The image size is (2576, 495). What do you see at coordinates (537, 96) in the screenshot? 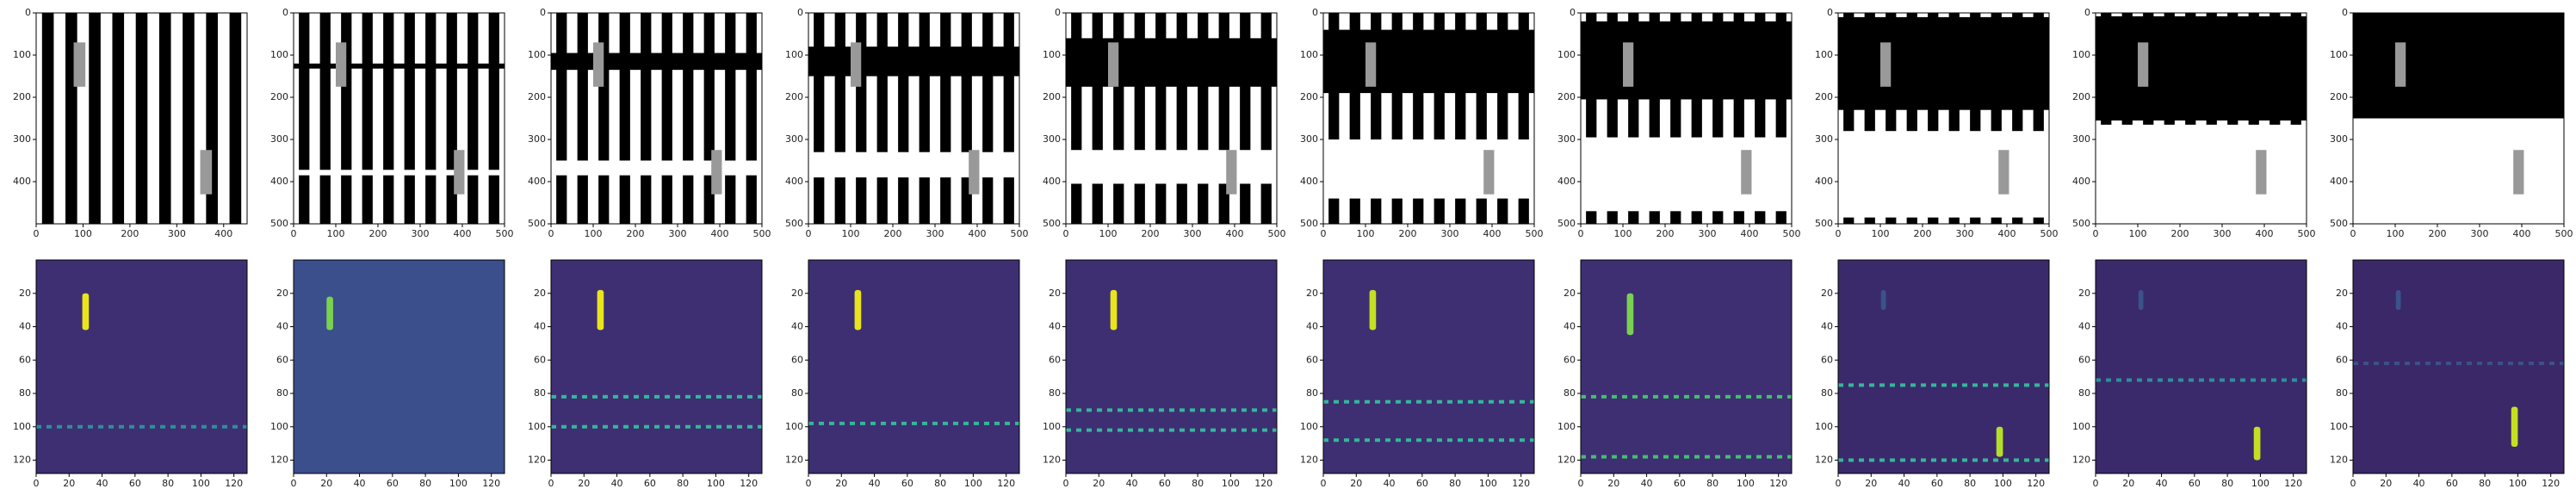
I see `y-tick-label: 200` at bounding box center [537, 96].